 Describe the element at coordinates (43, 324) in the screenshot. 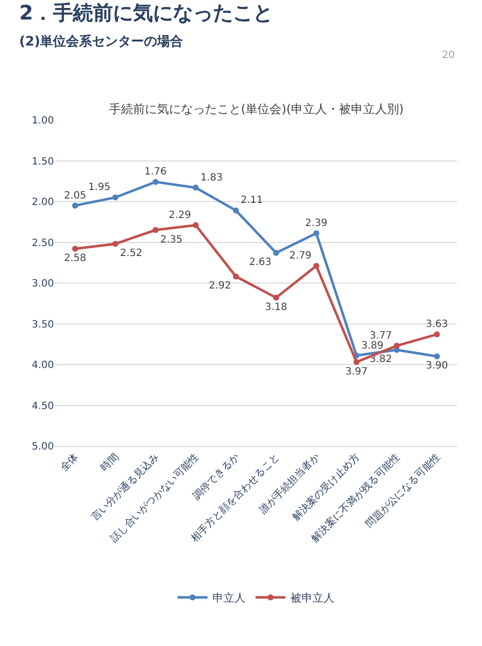

I see `y-tick-label: 3.50` at that location.